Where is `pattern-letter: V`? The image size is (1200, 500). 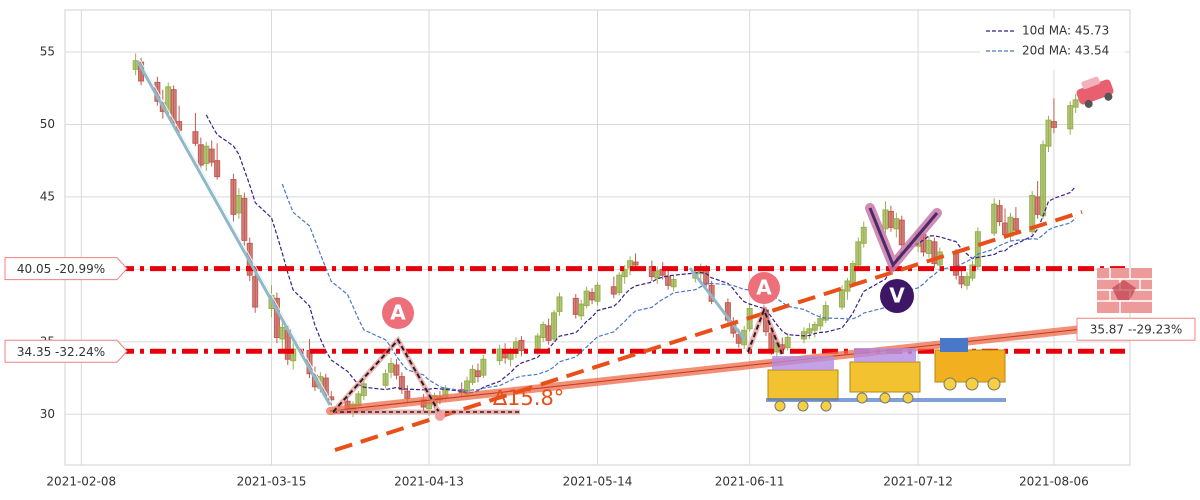
pattern-letter: V is located at coordinates (897, 296).